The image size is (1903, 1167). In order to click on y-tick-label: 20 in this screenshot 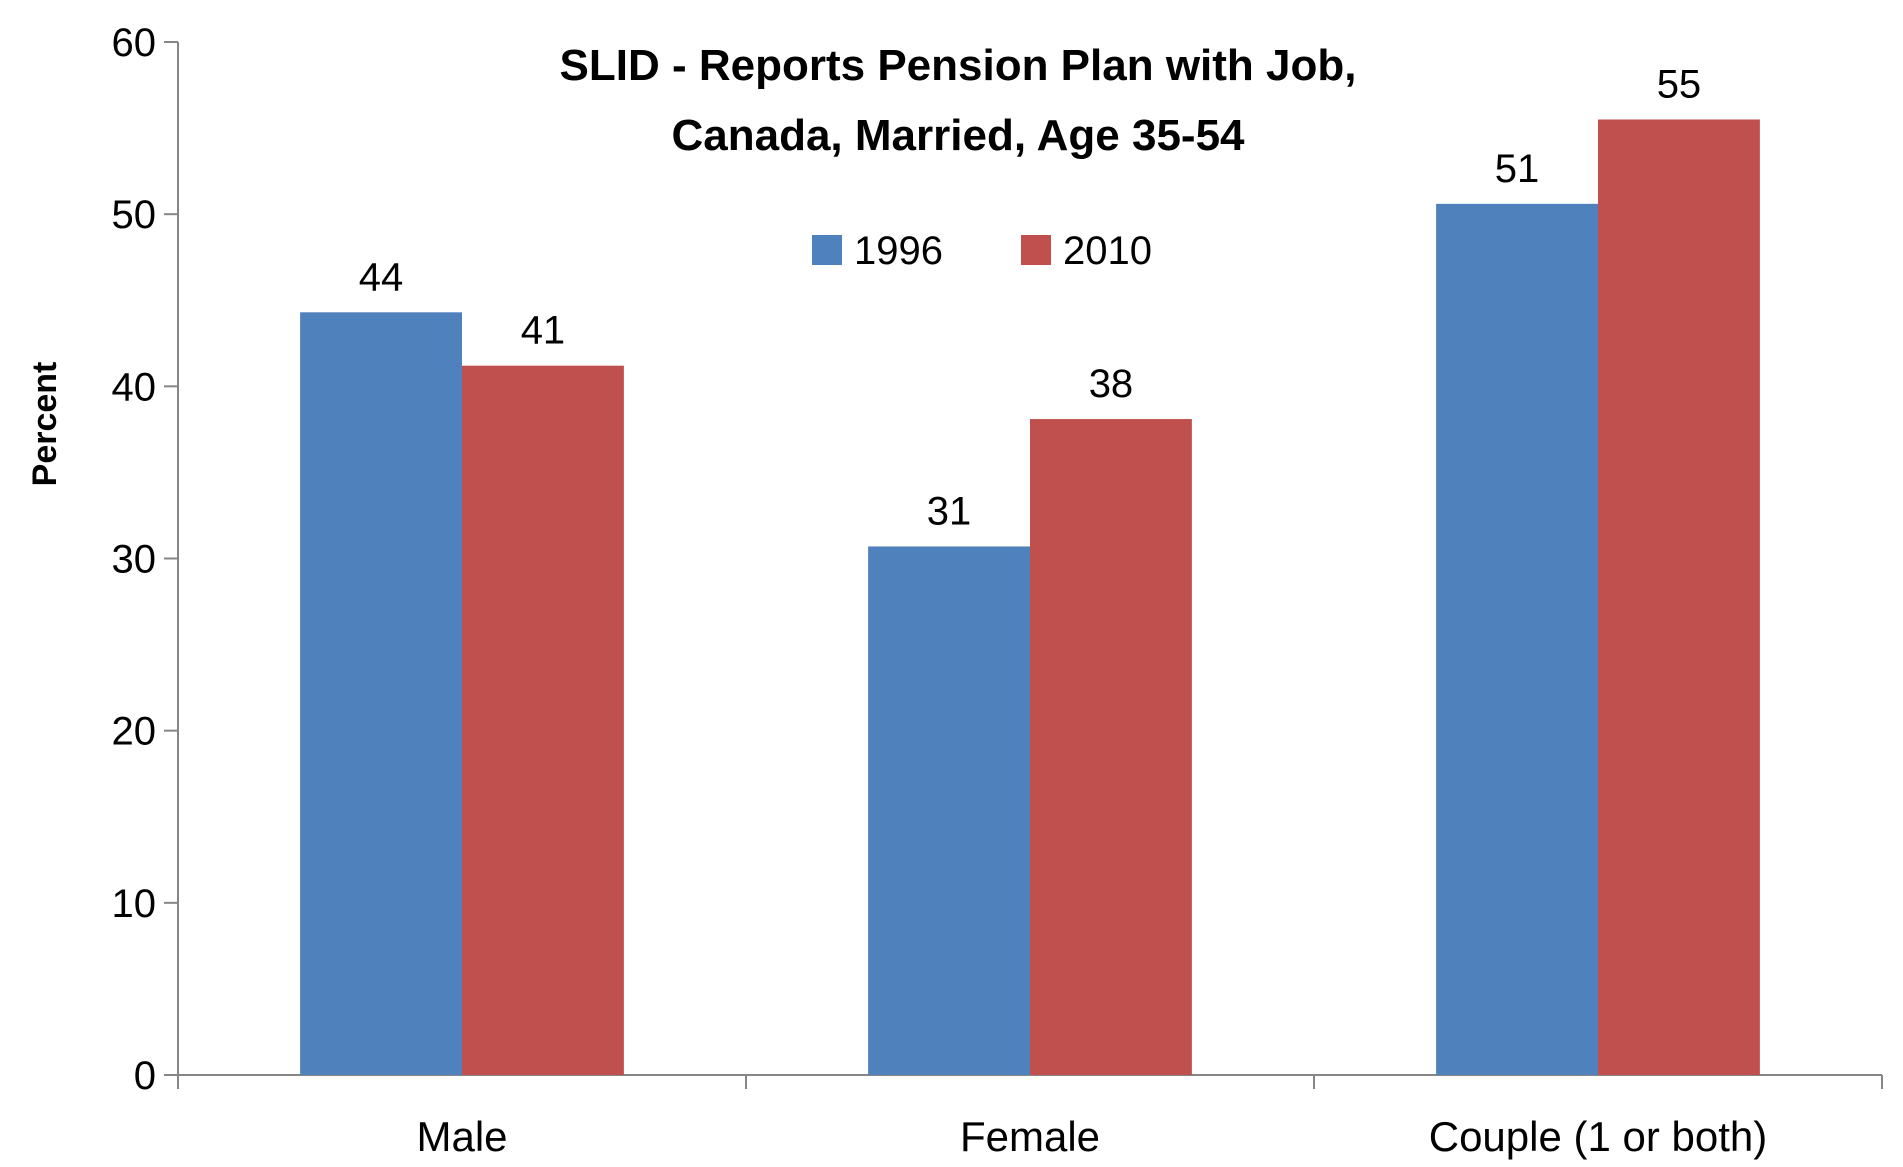, I will do `click(134, 732)`.